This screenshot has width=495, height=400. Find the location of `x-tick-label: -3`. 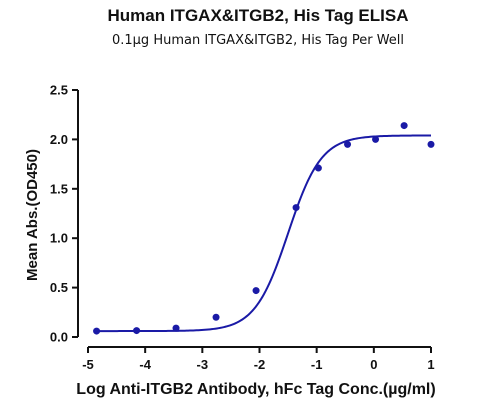

x-tick-label: -3 is located at coordinates (203, 364).